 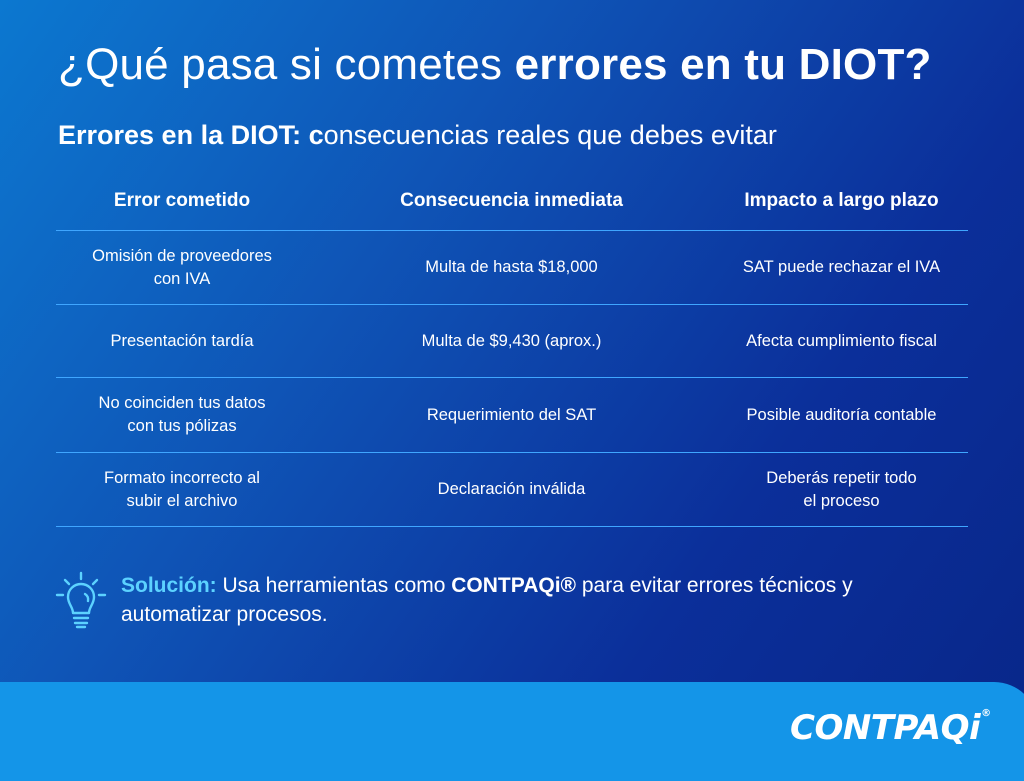 I want to click on logo-wordmark: CONTPAQi, so click(x=885, y=728).